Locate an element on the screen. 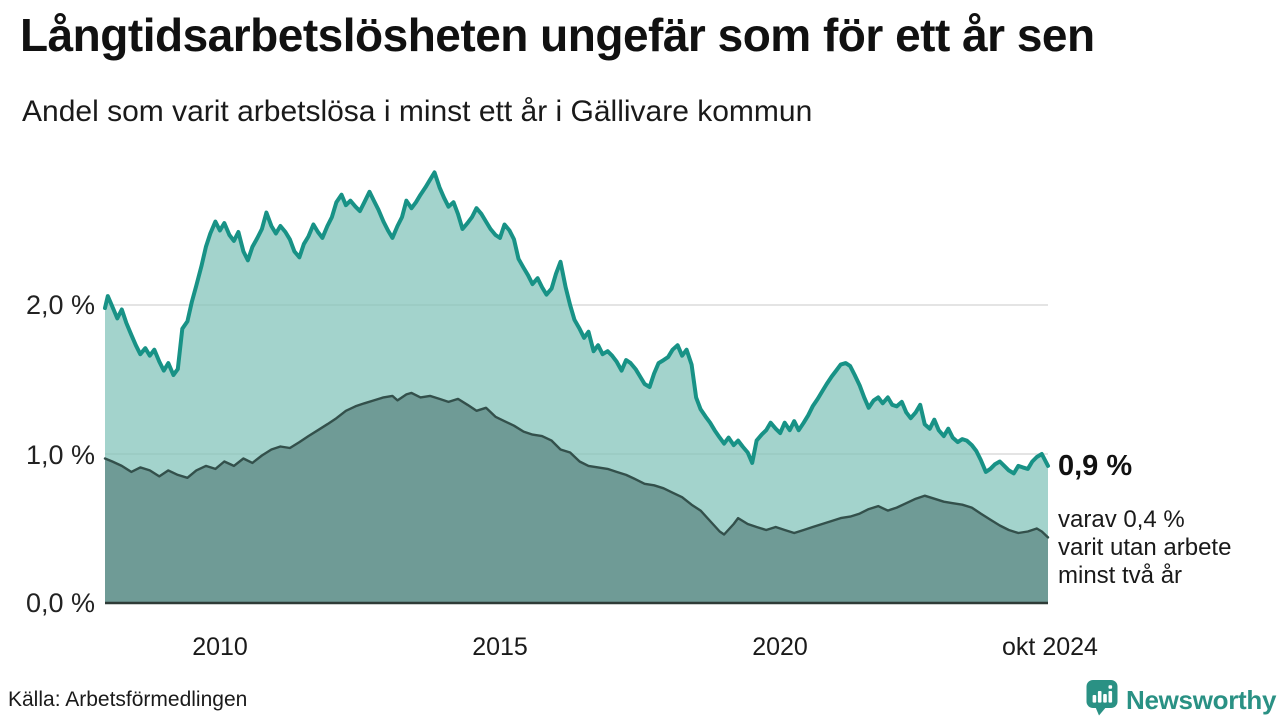  brand-lockup: Newsworthy is located at coordinates (1181, 700).